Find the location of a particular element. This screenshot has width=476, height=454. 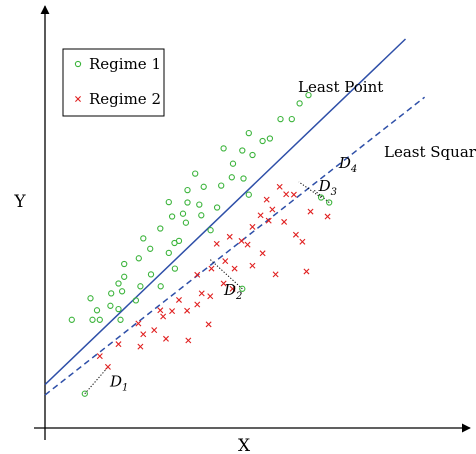

annotation-d4-subscript: 4 is located at coordinates (353, 169).